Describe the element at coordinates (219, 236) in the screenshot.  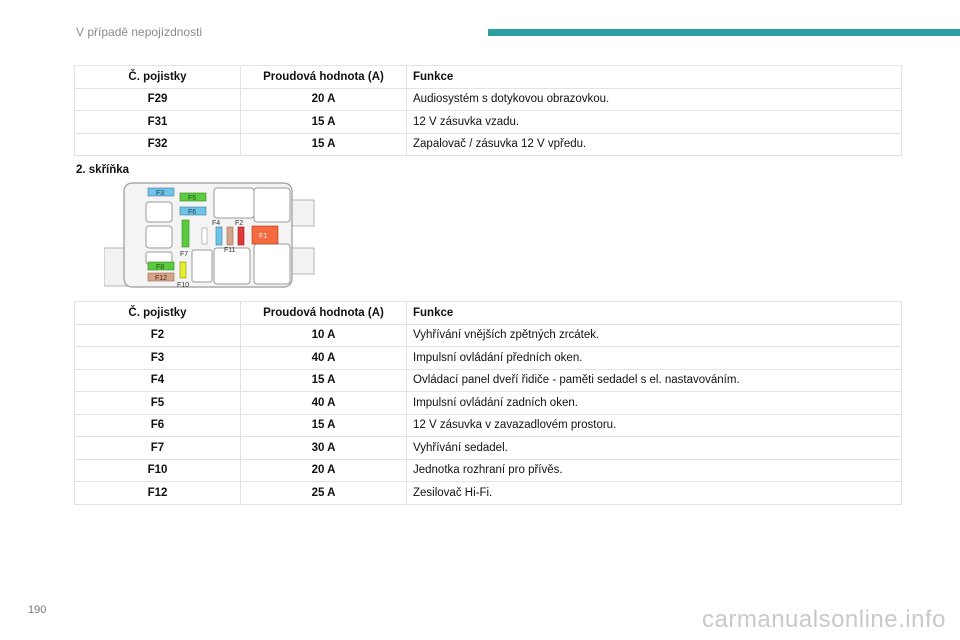
I see `fuse-f4` at that location.